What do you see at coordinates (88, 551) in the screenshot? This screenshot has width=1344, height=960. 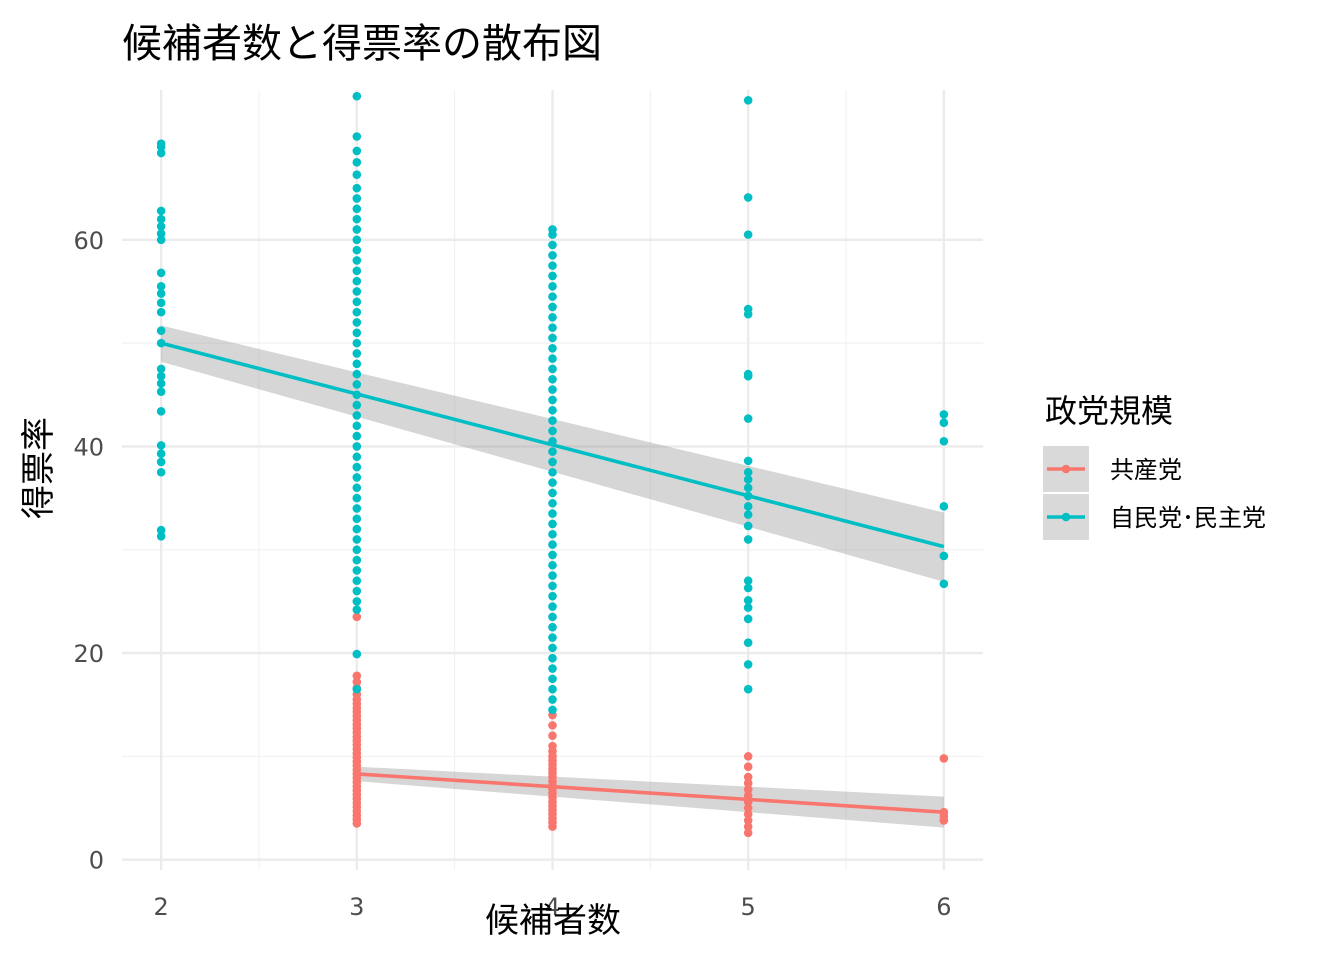 I see `y-axis-ticks: 0 20 40 60` at bounding box center [88, 551].